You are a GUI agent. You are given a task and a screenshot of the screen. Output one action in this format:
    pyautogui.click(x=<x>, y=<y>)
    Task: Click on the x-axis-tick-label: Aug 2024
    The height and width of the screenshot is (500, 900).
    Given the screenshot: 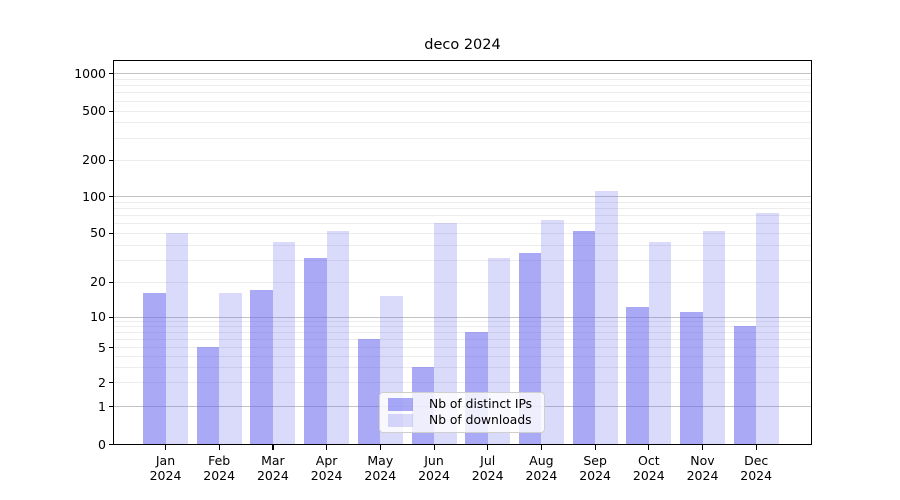 What is the action you would take?
    pyautogui.click(x=541, y=468)
    